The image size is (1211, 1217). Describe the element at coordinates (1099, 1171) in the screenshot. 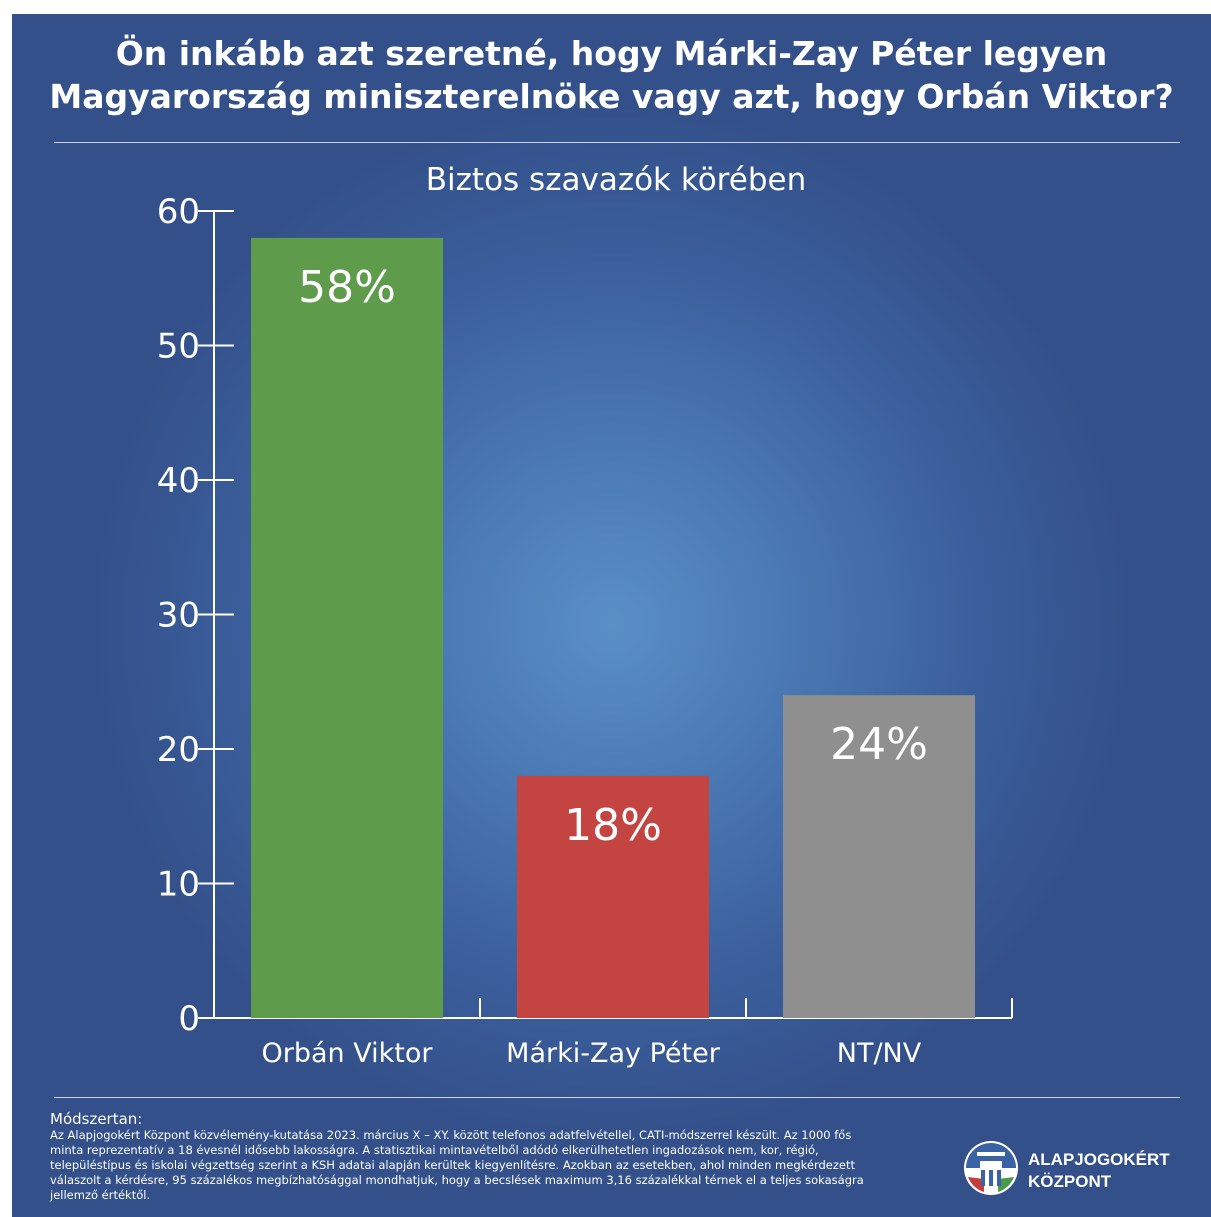

I see `logo-wordmark: ALAPJOGOKÉRT KÖZPONT` at that location.